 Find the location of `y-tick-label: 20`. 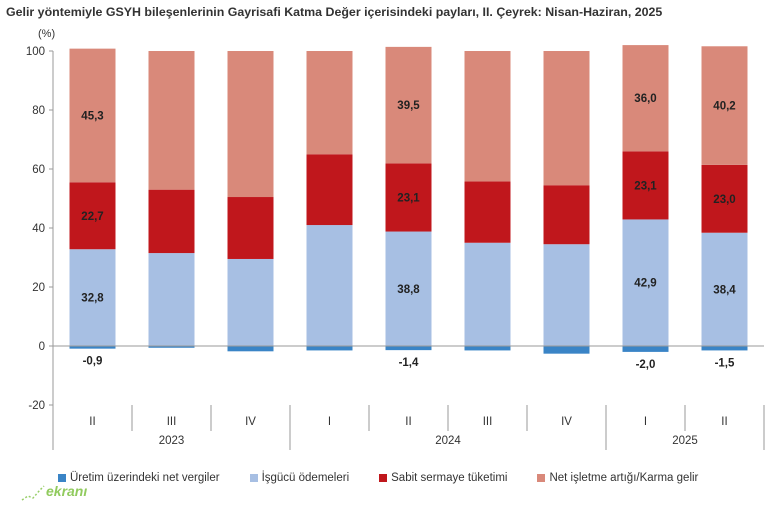

y-tick-label: 20 is located at coordinates (38, 288).